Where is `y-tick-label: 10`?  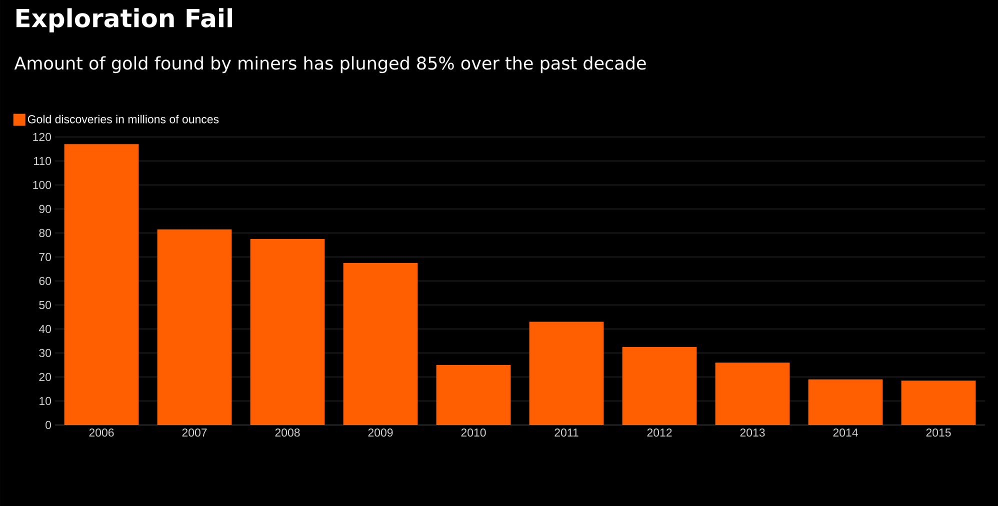 y-tick-label: 10 is located at coordinates (46, 401).